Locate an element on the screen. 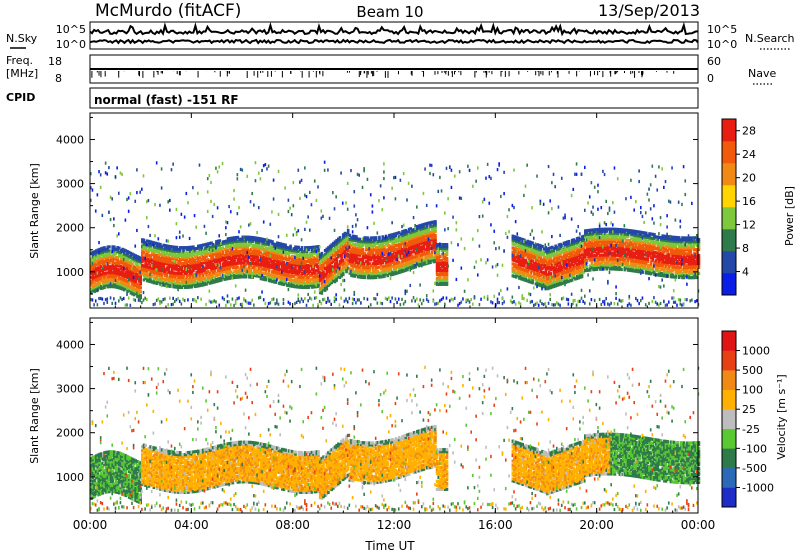 The image size is (800, 558). freq-unit-label: [MHz] is located at coordinates (22, 73).